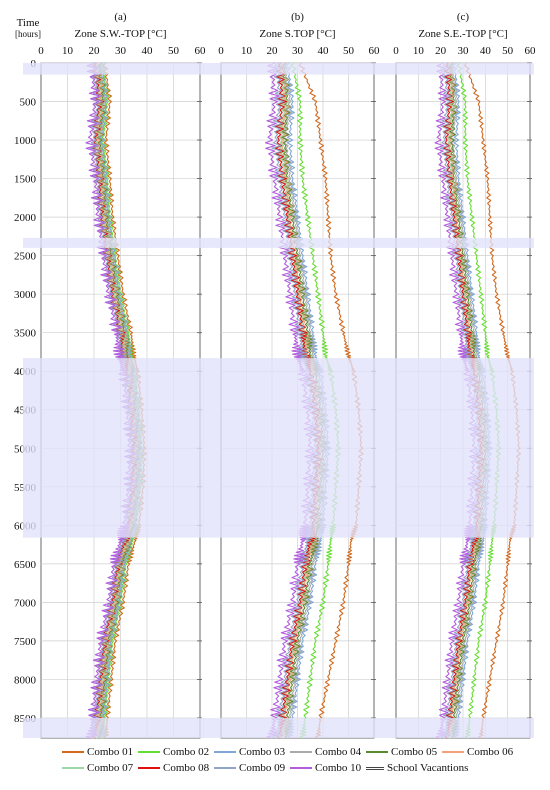  What do you see at coordinates (462, 34) in the screenshot?
I see `panel-title: Zone S.E.-TOP [°C]` at bounding box center [462, 34].